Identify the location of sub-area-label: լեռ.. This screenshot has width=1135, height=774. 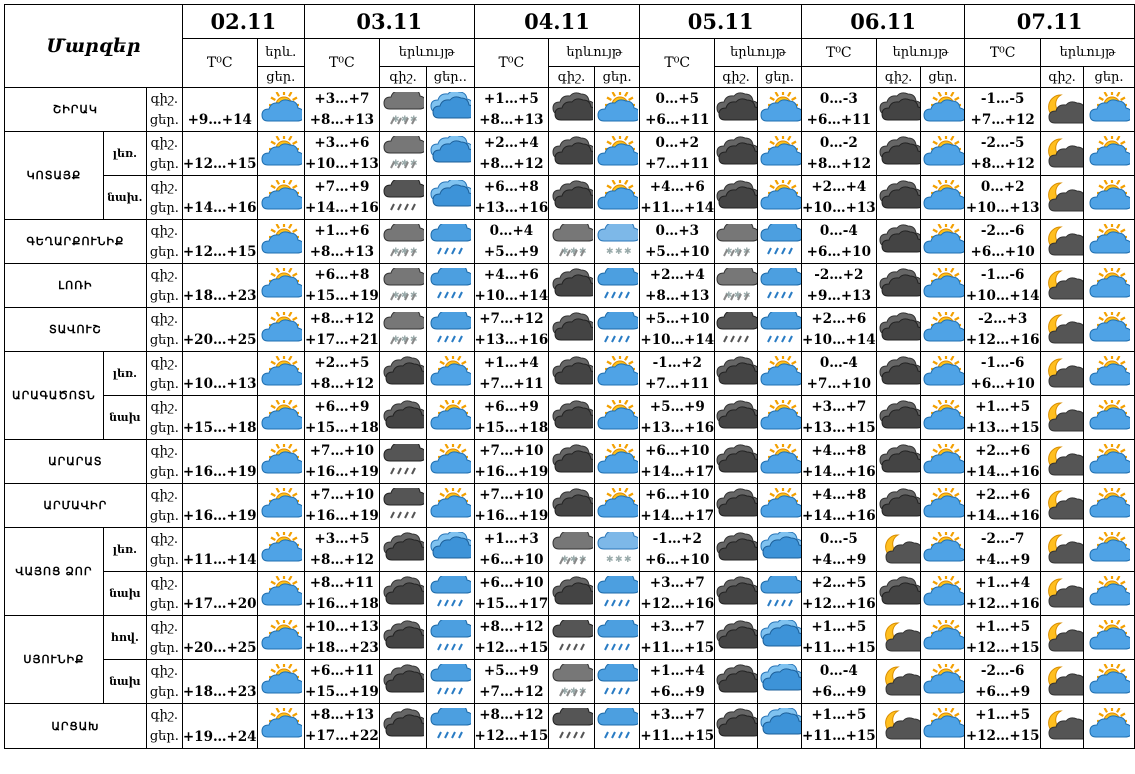
(124, 153).